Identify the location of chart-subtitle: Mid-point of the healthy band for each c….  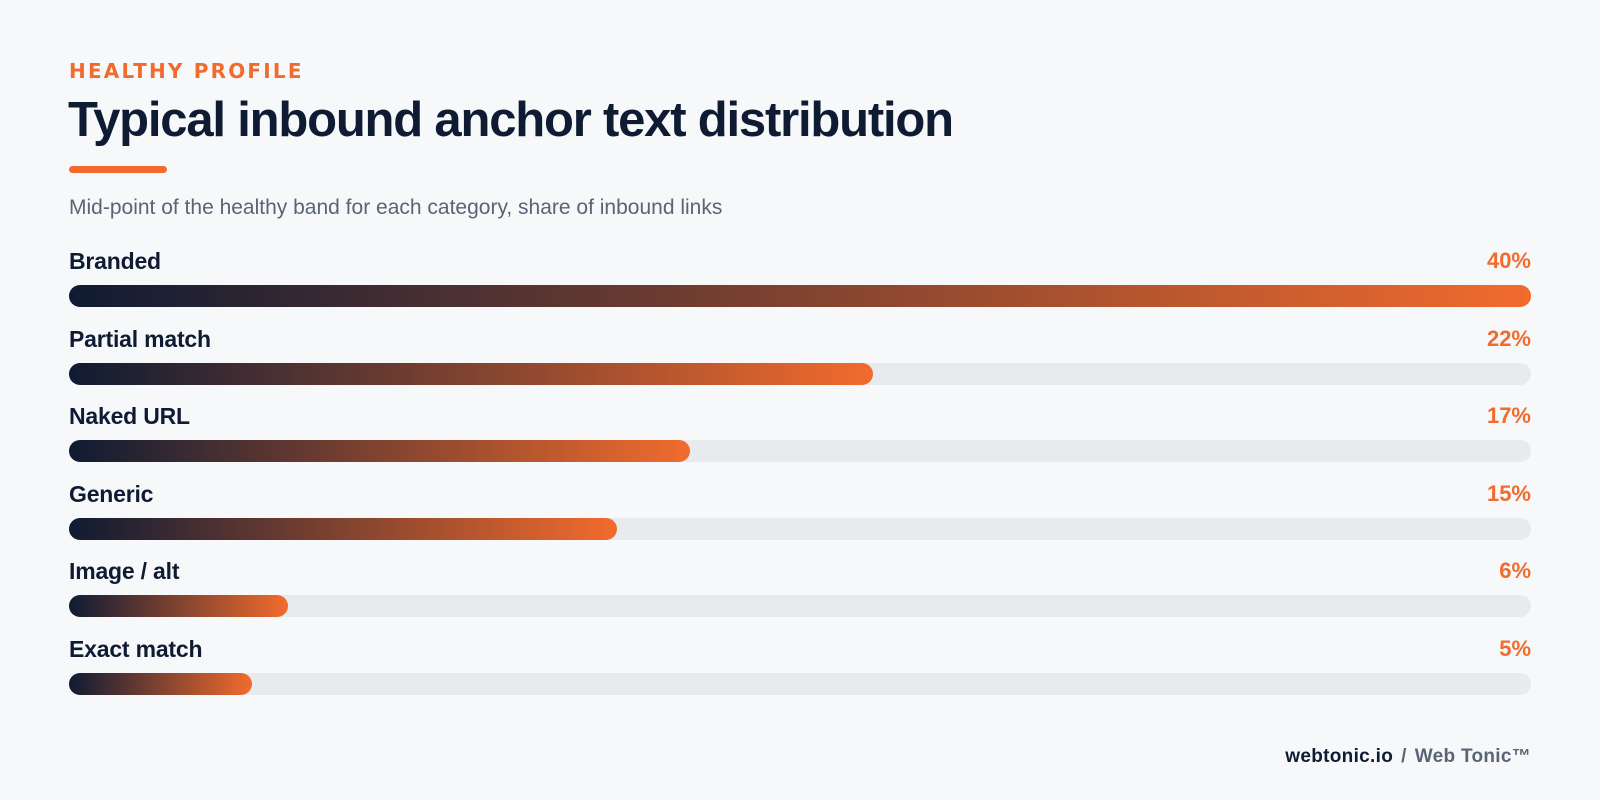
(396, 207).